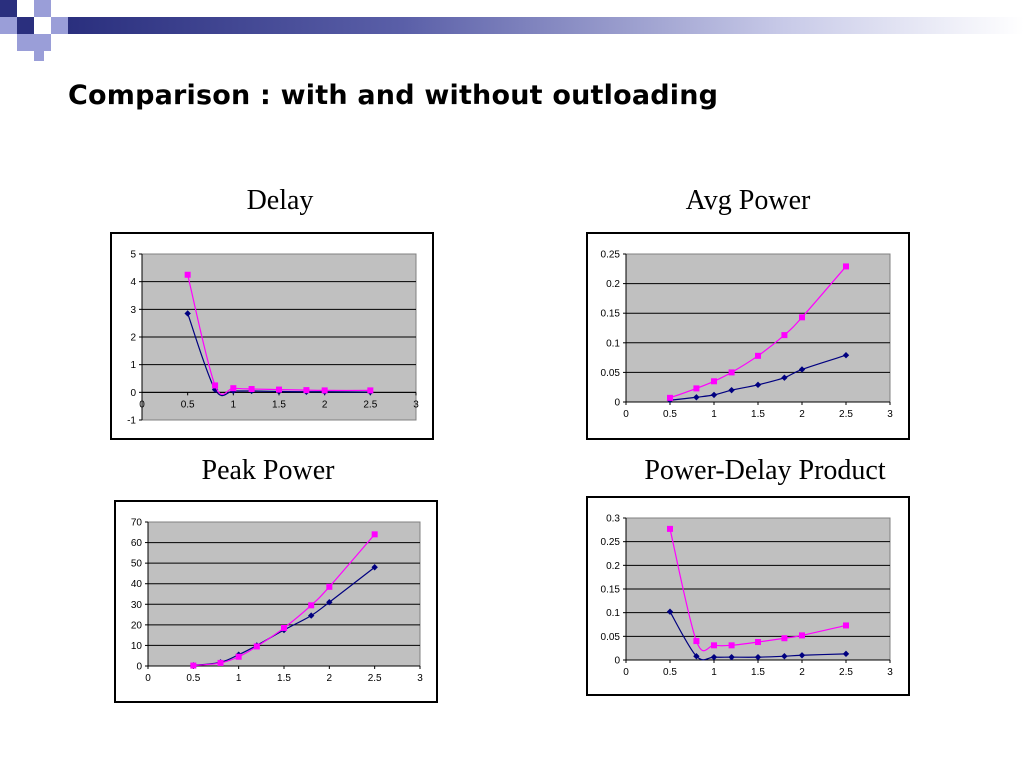 This screenshot has height=768, width=1024. I want to click on y-tick-label: 40, so click(137, 584).